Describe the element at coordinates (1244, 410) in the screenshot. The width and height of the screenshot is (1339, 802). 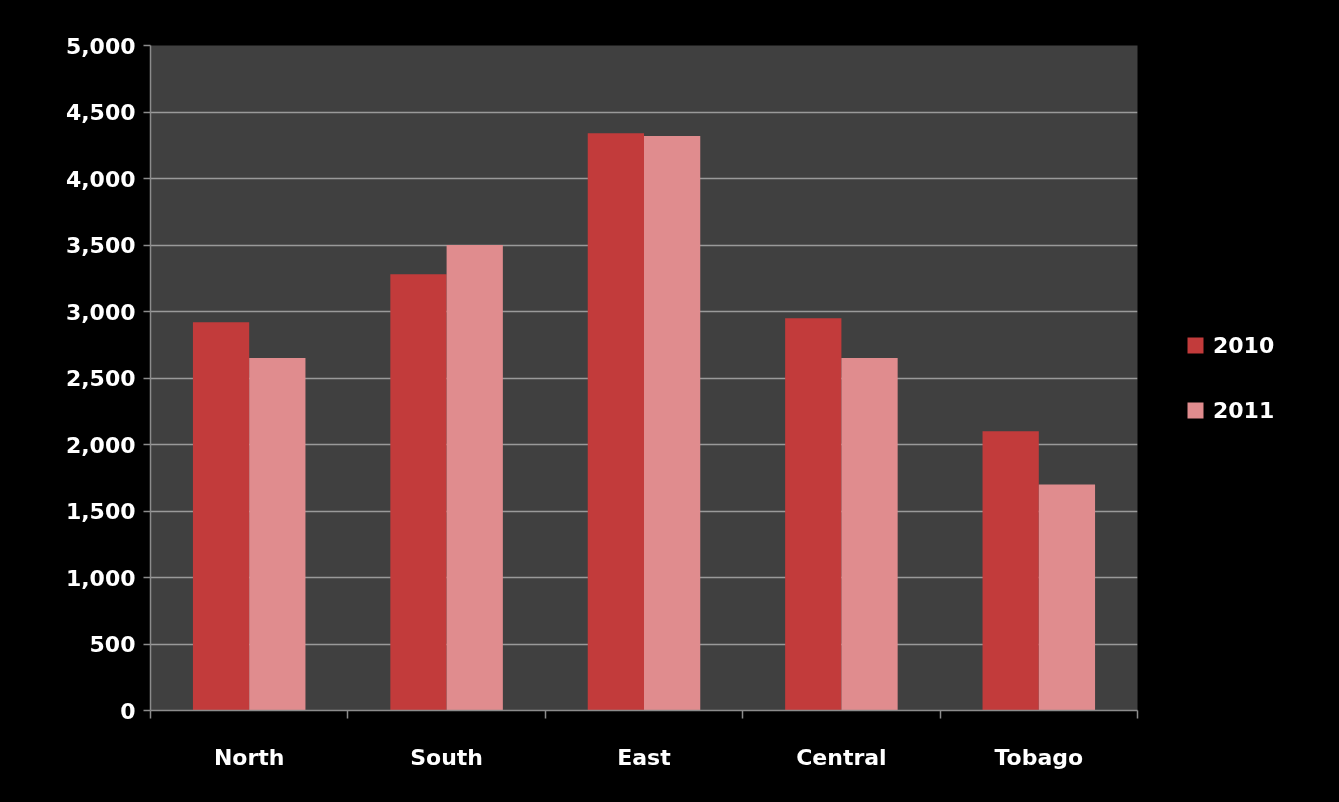
I see `legend-label: 2011` at that location.